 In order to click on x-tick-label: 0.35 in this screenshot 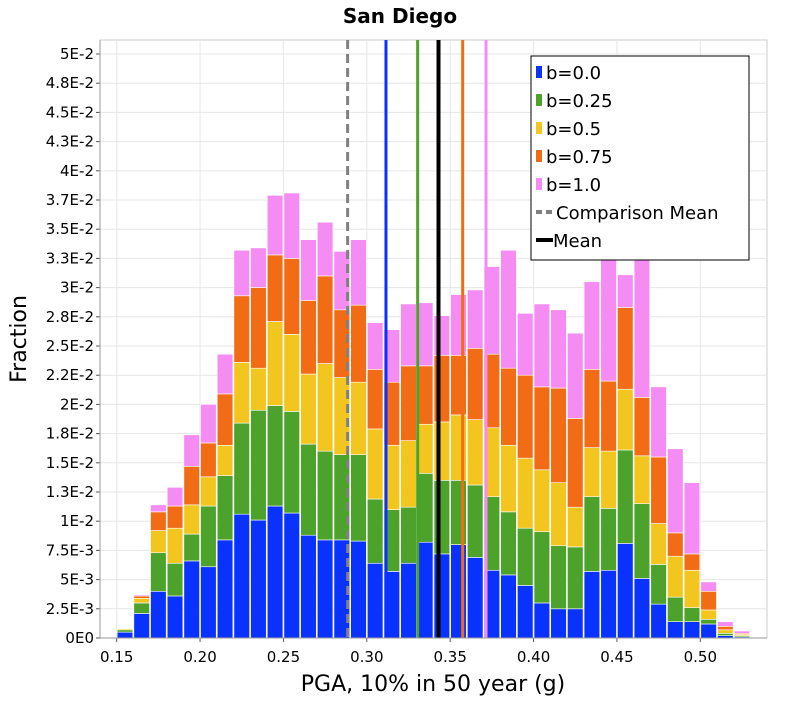, I will do `click(449, 657)`.